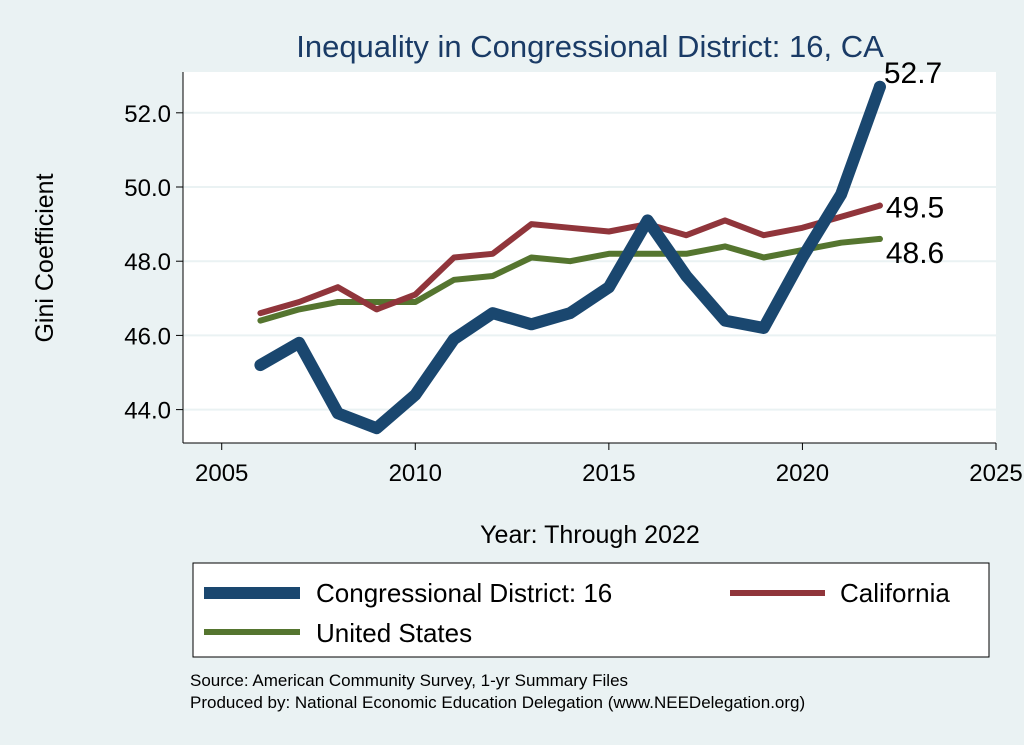 This screenshot has width=1024, height=745. I want to click on x-tick-label: 2005, so click(221, 473).